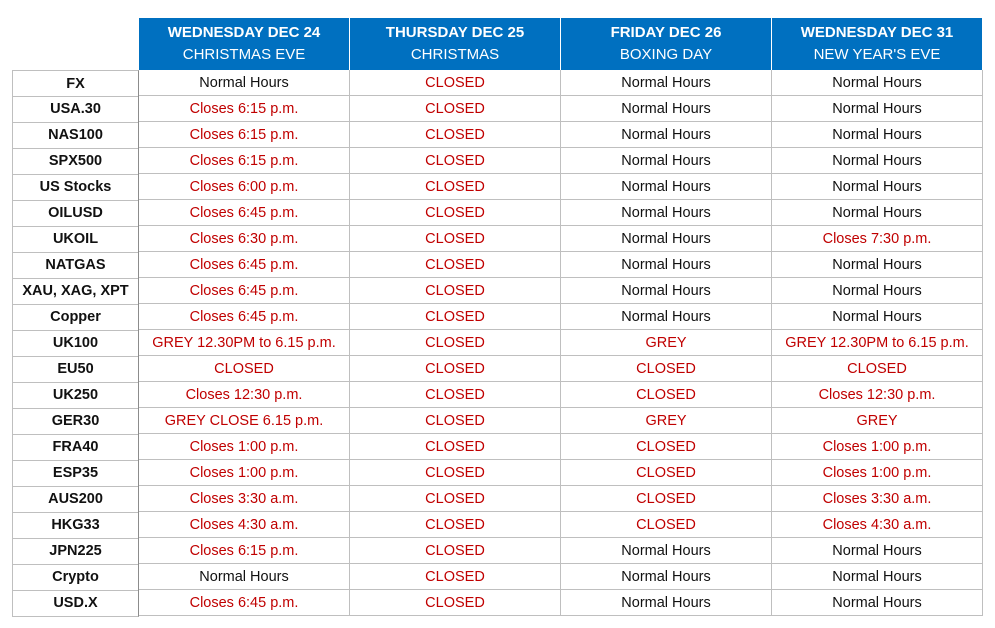  What do you see at coordinates (244, 44) in the screenshot?
I see `column-header: WEDNESDAY DEC 24 CHRISTMAS EVE` at bounding box center [244, 44].